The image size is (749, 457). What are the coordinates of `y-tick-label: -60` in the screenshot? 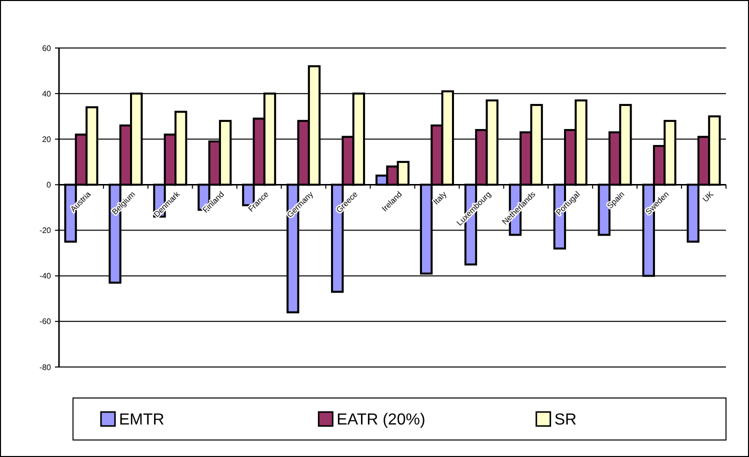 It's located at (45, 321).